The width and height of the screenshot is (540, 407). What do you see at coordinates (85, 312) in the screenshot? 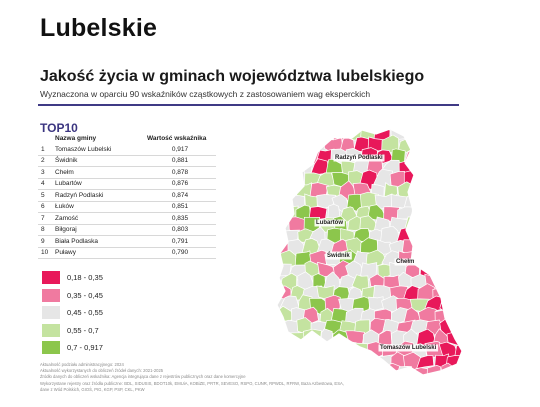
I see `legend-label: 0,45 - 0,55` at bounding box center [85, 312].